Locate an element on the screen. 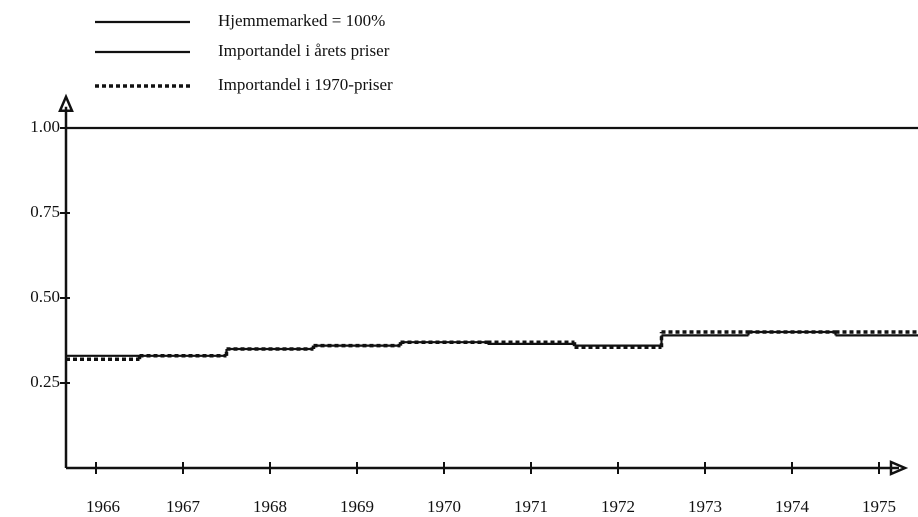 The height and width of the screenshot is (517, 918). x-tick-label: 1974 is located at coordinates (792, 506).